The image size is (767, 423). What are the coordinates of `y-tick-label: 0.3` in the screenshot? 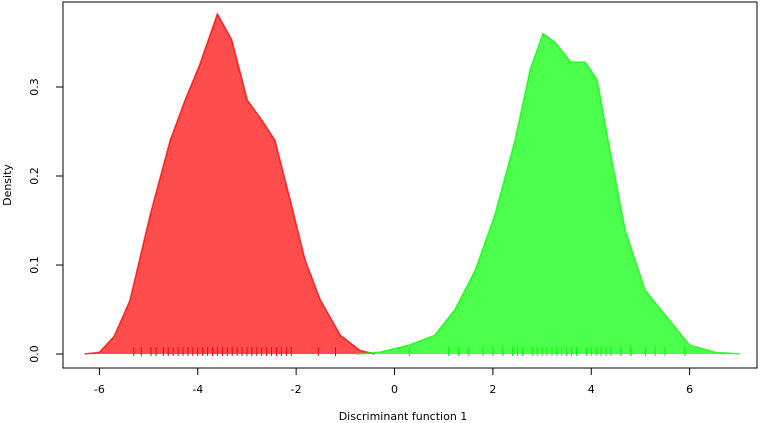 It's located at (34, 87).